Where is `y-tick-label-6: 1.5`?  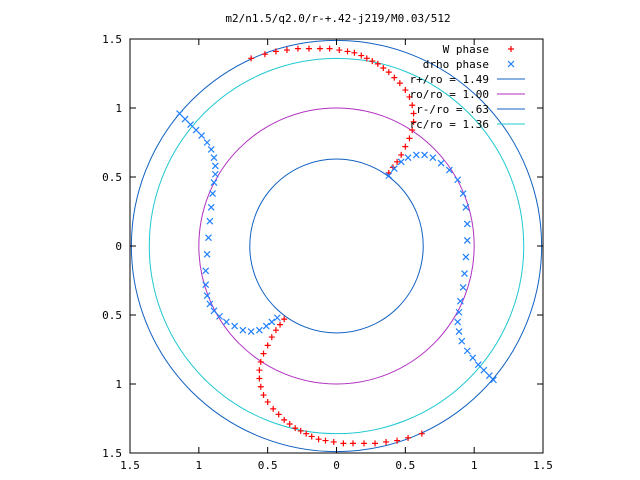
y-tick-label-6: 1.5 is located at coordinates (112, 39).